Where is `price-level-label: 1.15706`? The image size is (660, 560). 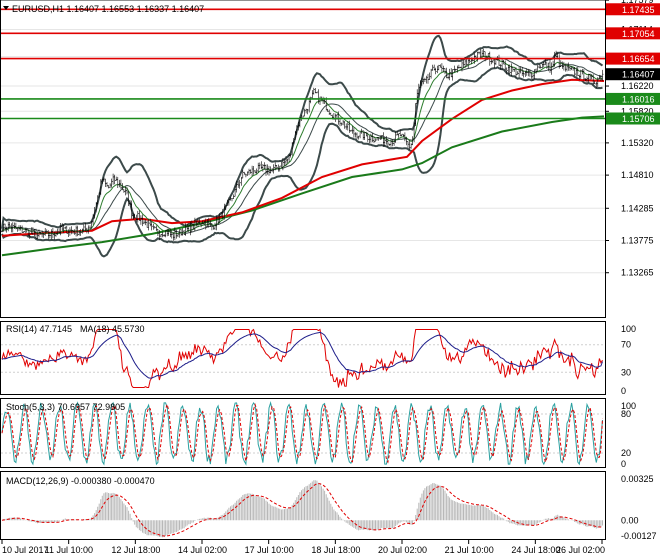 price-level-label: 1.15706 is located at coordinates (638, 119).